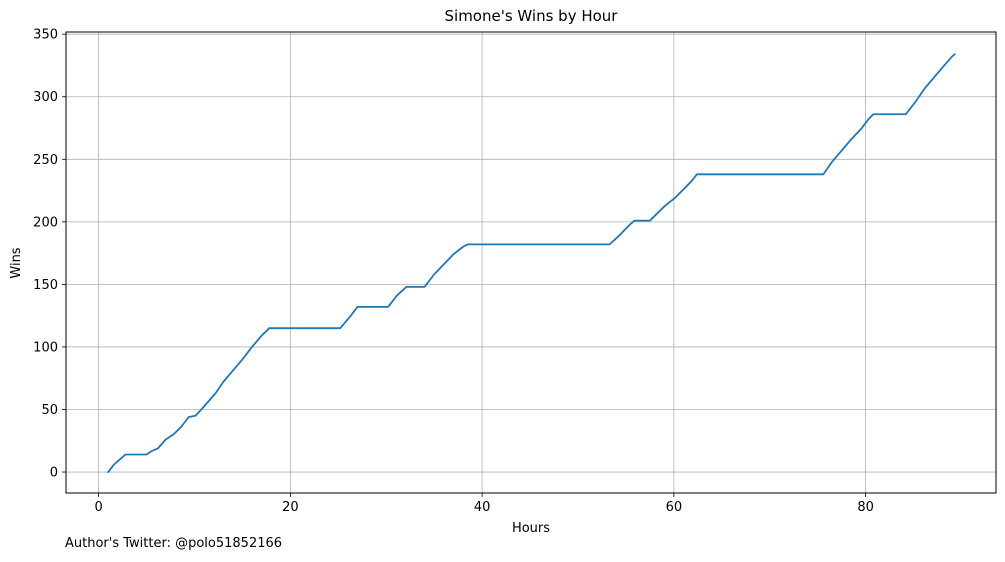  Describe the element at coordinates (49, 410) in the screenshot. I see `y-tick-label: 50` at that location.